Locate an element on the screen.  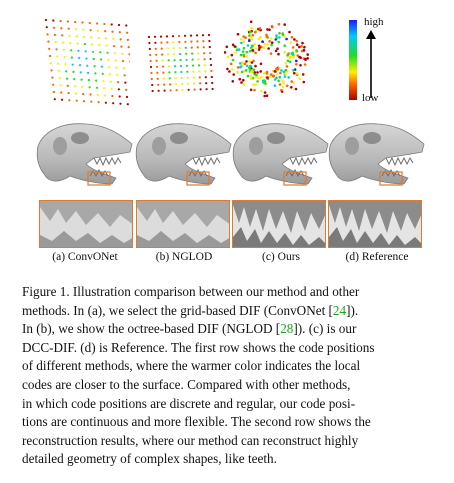
nglod-octree-scatter is located at coordinates (180, 63).